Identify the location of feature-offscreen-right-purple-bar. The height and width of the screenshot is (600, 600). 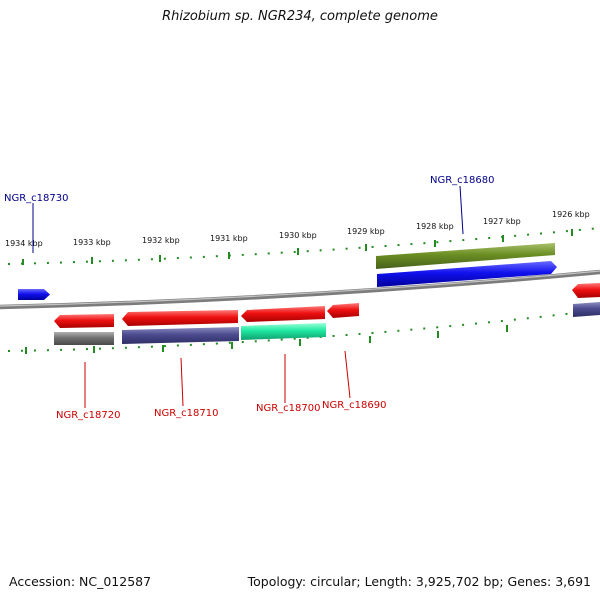
(586, 309).